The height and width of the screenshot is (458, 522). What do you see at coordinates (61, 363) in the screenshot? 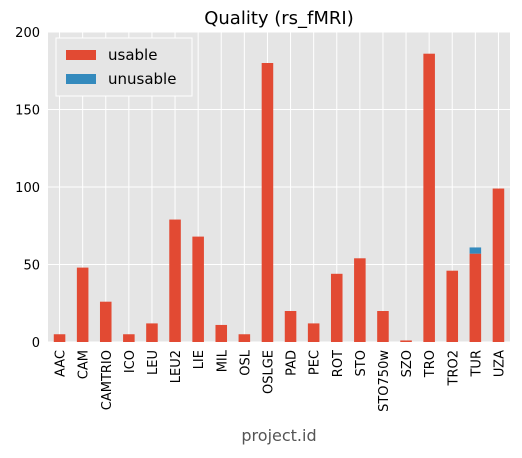
I see `x-tick-label-aac: AAC` at bounding box center [61, 363].